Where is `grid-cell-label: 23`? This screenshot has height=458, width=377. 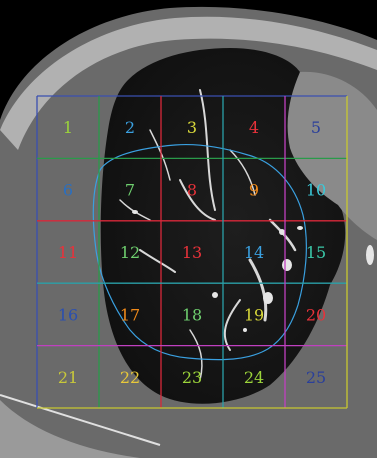
grid-cell-label: 23 is located at coordinates (192, 377).